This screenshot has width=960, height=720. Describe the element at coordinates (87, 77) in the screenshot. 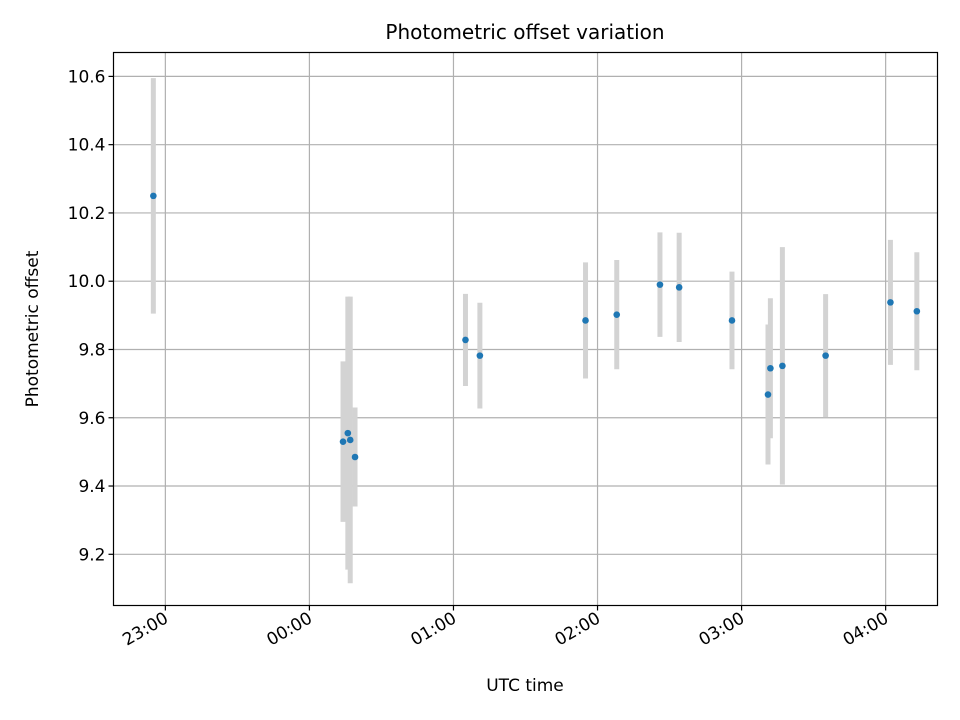

I see `y-tick-label: 10.6` at that location.